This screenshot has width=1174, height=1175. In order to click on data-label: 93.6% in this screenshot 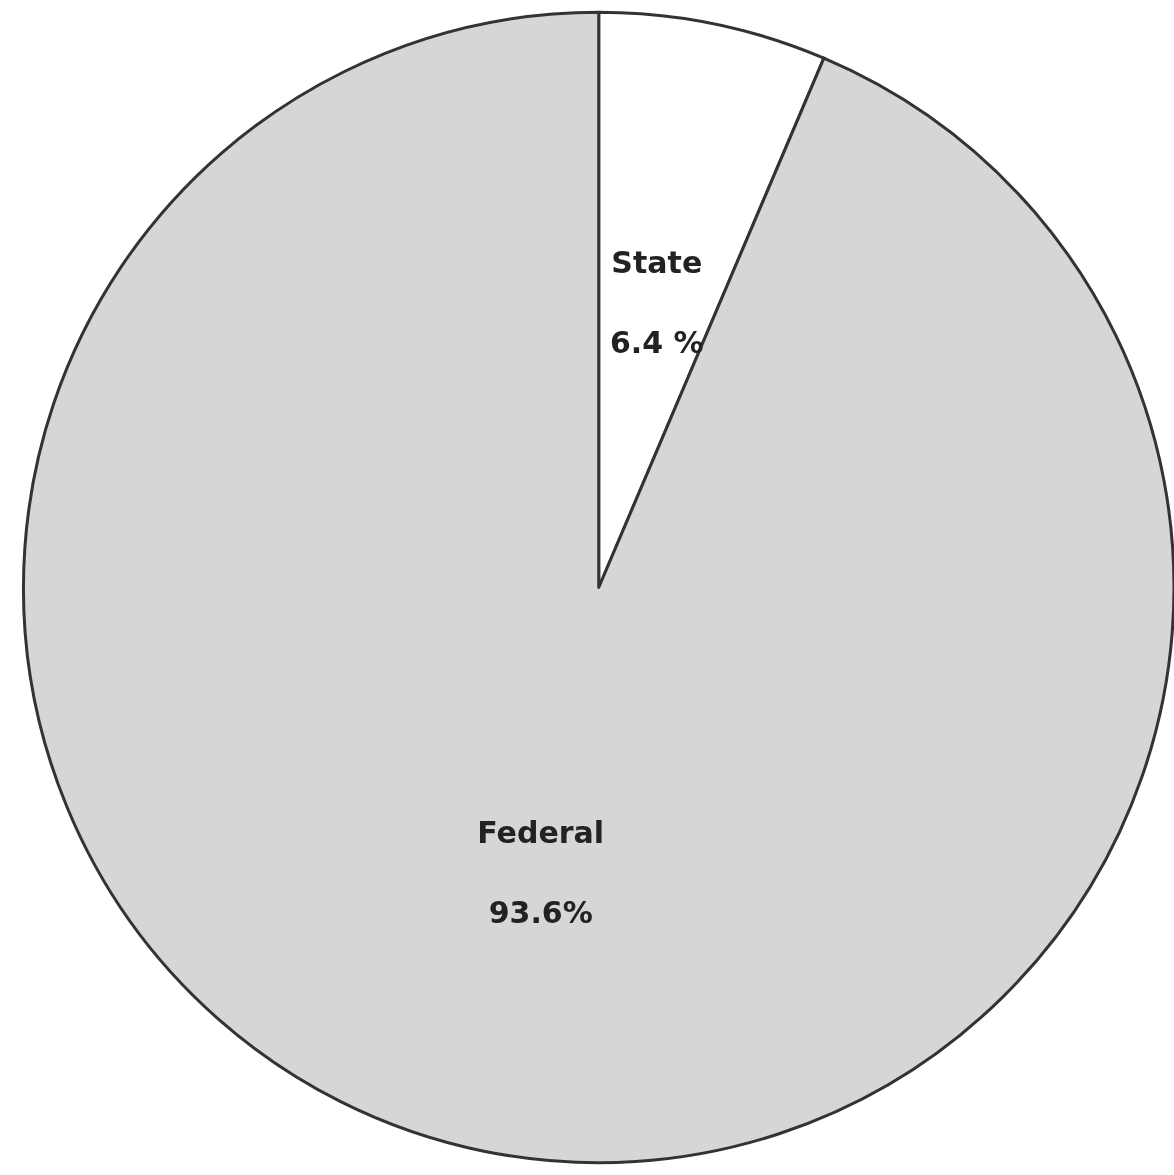, I will do `click(540, 912)`.